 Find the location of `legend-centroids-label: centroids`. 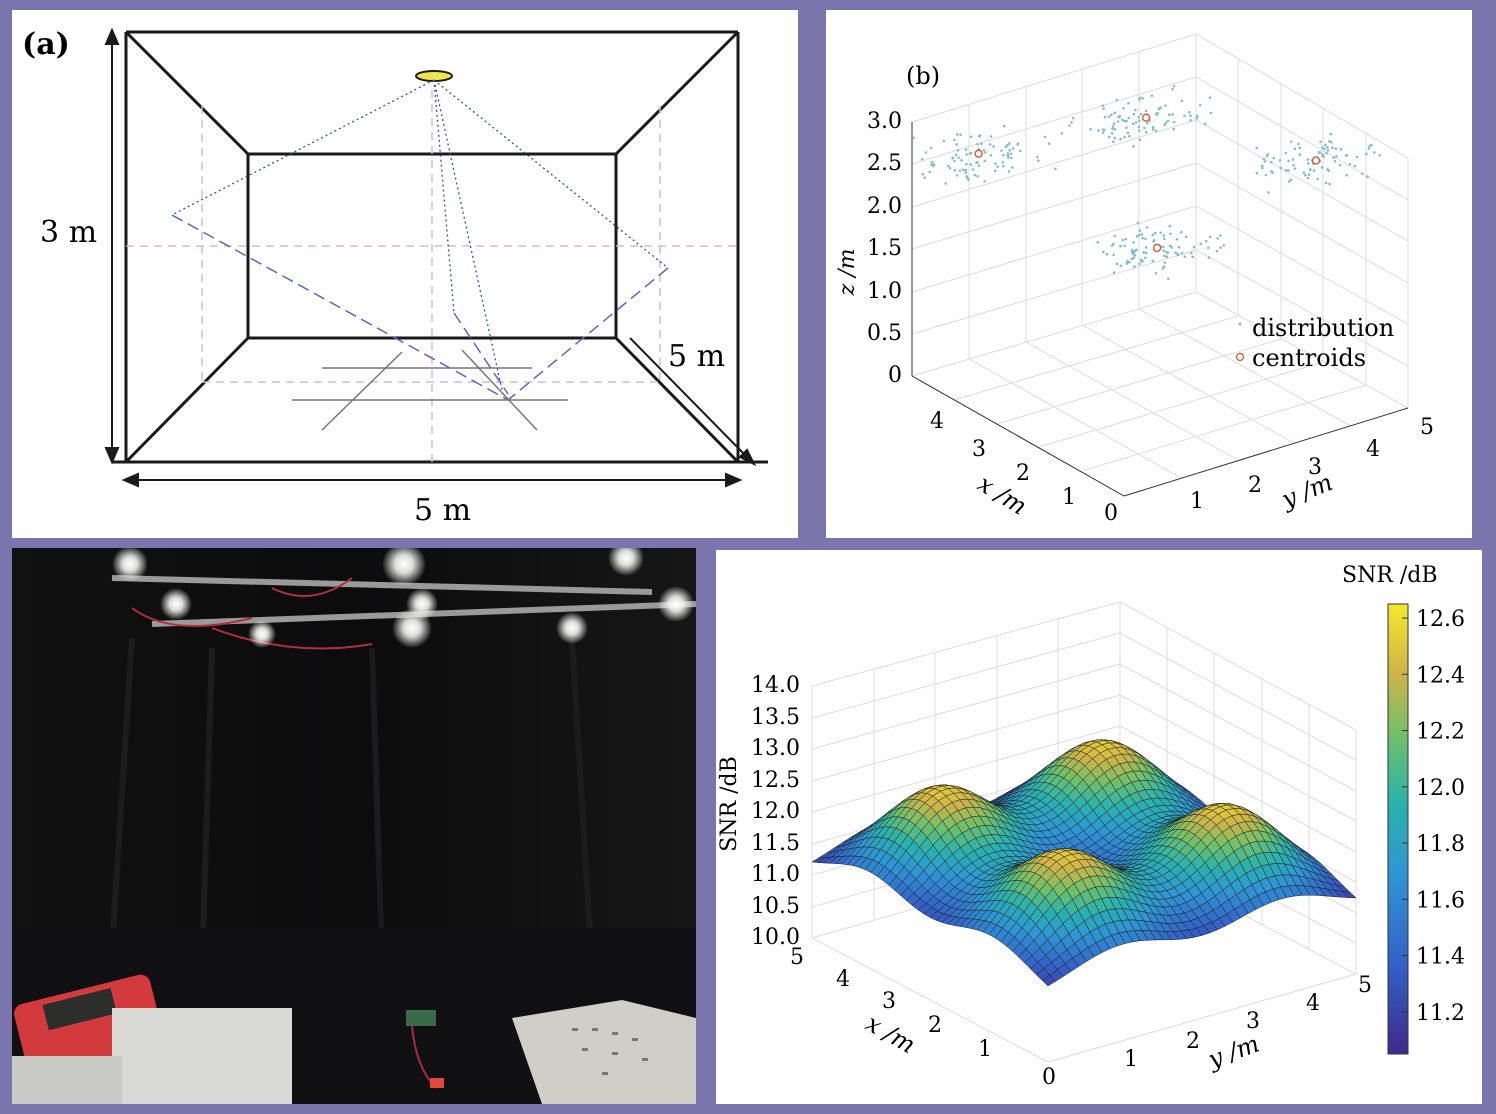

legend-centroids-label: centroids is located at coordinates (1309, 358).